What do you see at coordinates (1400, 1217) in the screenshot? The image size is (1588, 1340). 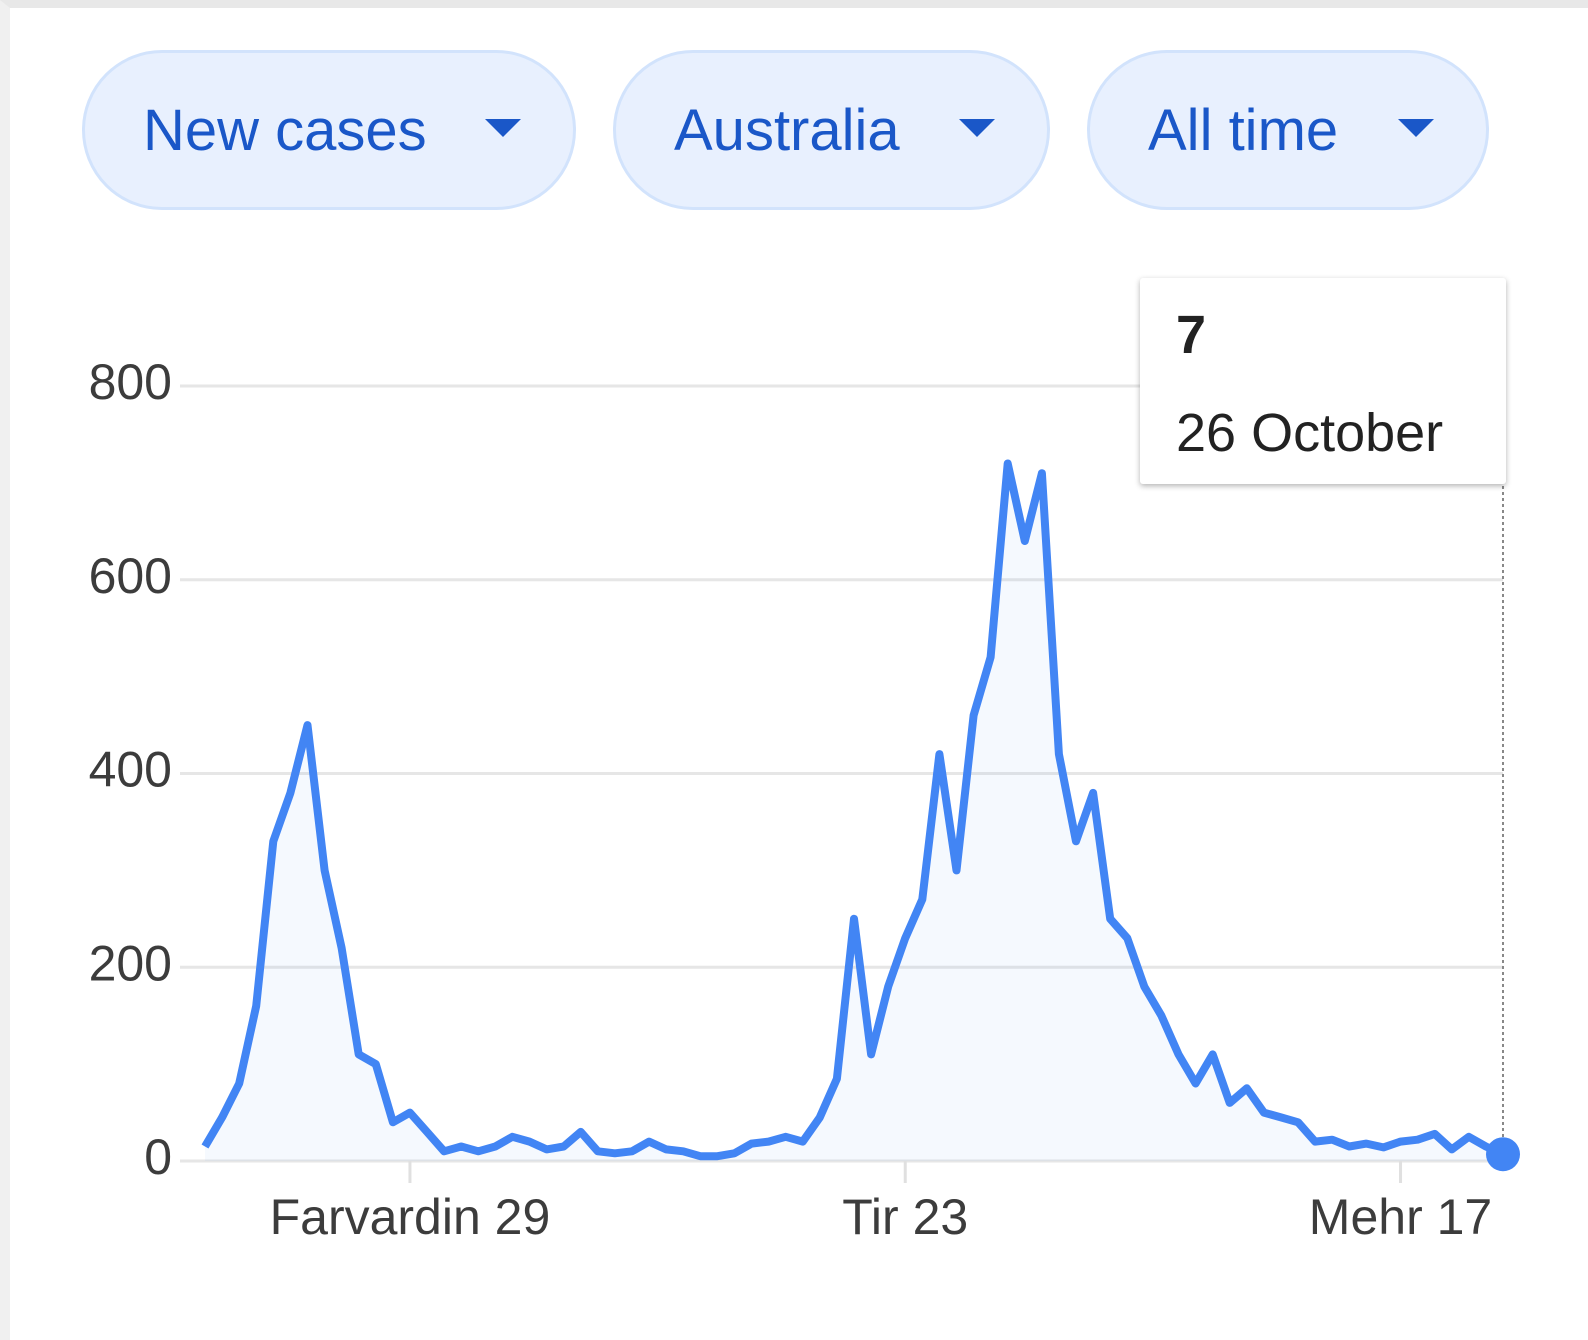 I see `x-tick-label: Mehr 17` at bounding box center [1400, 1217].